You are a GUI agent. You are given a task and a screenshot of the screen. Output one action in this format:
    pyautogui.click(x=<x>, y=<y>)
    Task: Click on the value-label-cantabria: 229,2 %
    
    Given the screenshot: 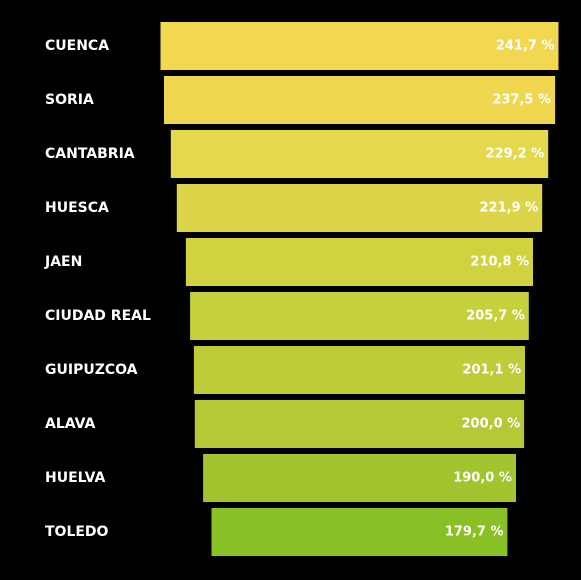 What is the action you would take?
    pyautogui.click(x=515, y=154)
    